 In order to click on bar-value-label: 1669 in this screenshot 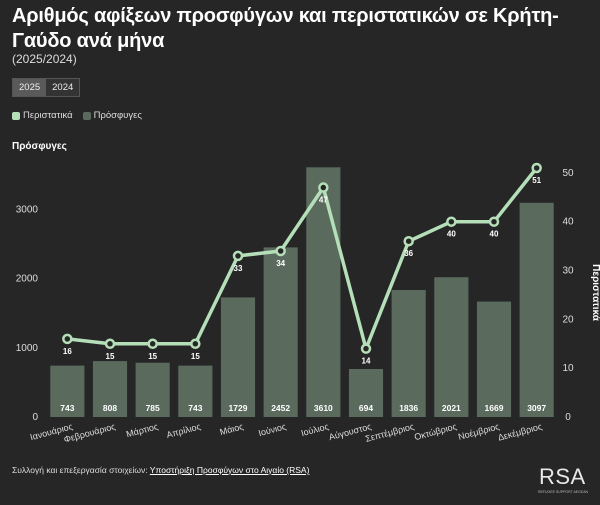, I will do `click(494, 408)`.